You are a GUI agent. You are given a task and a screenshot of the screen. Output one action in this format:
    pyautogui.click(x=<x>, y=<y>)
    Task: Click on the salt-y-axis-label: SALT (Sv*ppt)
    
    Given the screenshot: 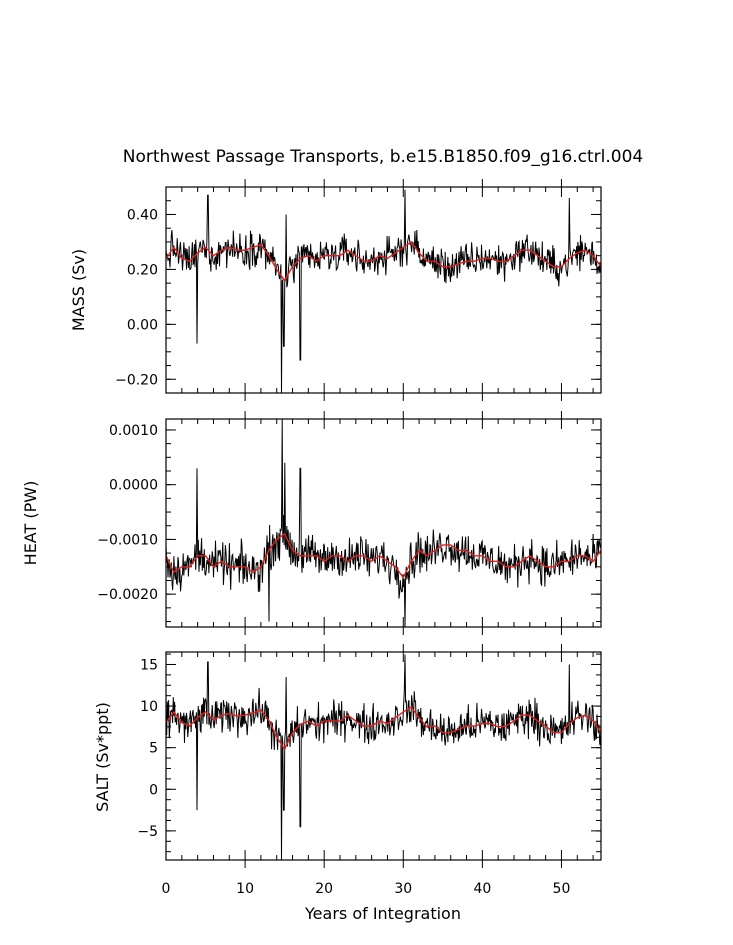 What is the action you would take?
    pyautogui.click(x=102, y=757)
    